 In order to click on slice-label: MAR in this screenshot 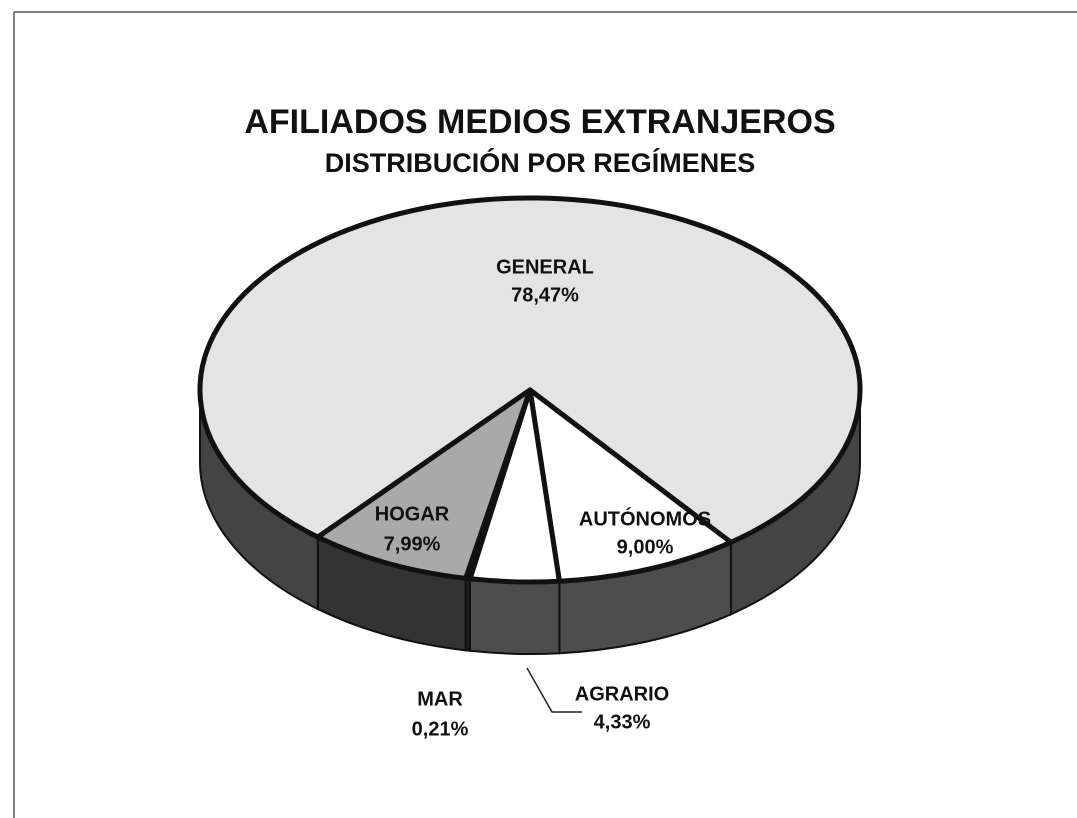, I will do `click(440, 699)`.